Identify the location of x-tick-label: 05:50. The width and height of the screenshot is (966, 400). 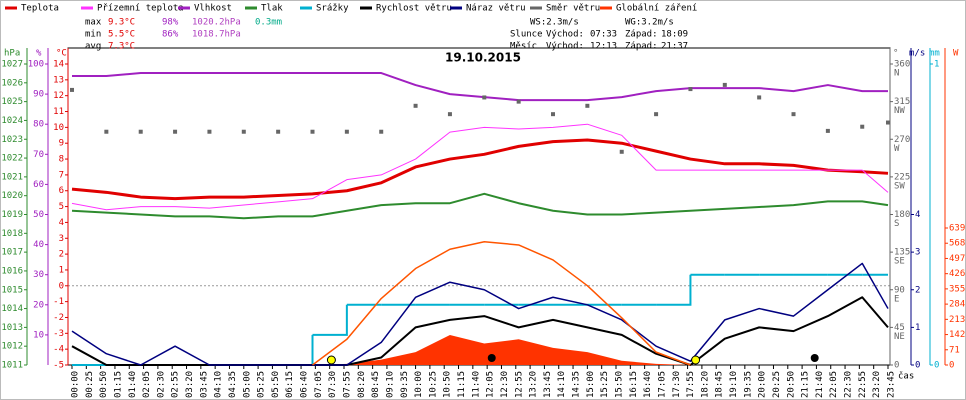
(276, 384).